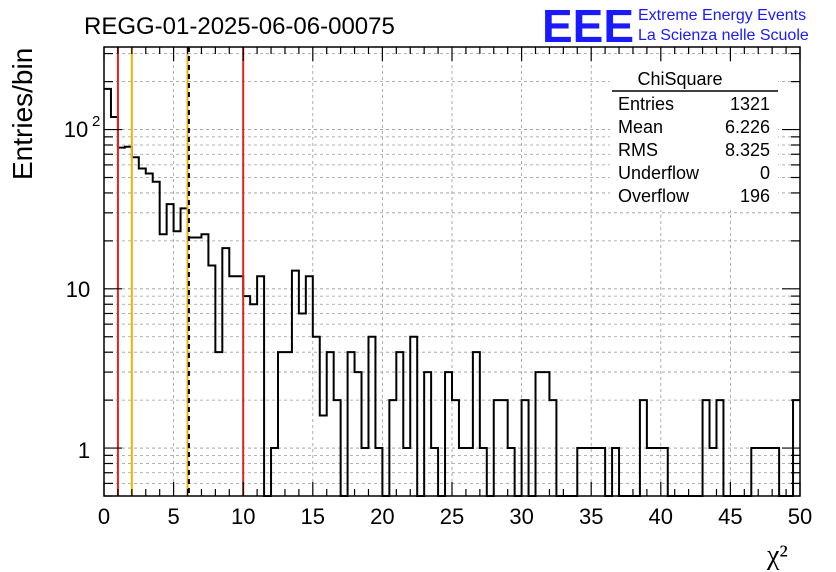  What do you see at coordinates (659, 173) in the screenshot?
I see `stat-label-underflow: Underflow` at bounding box center [659, 173].